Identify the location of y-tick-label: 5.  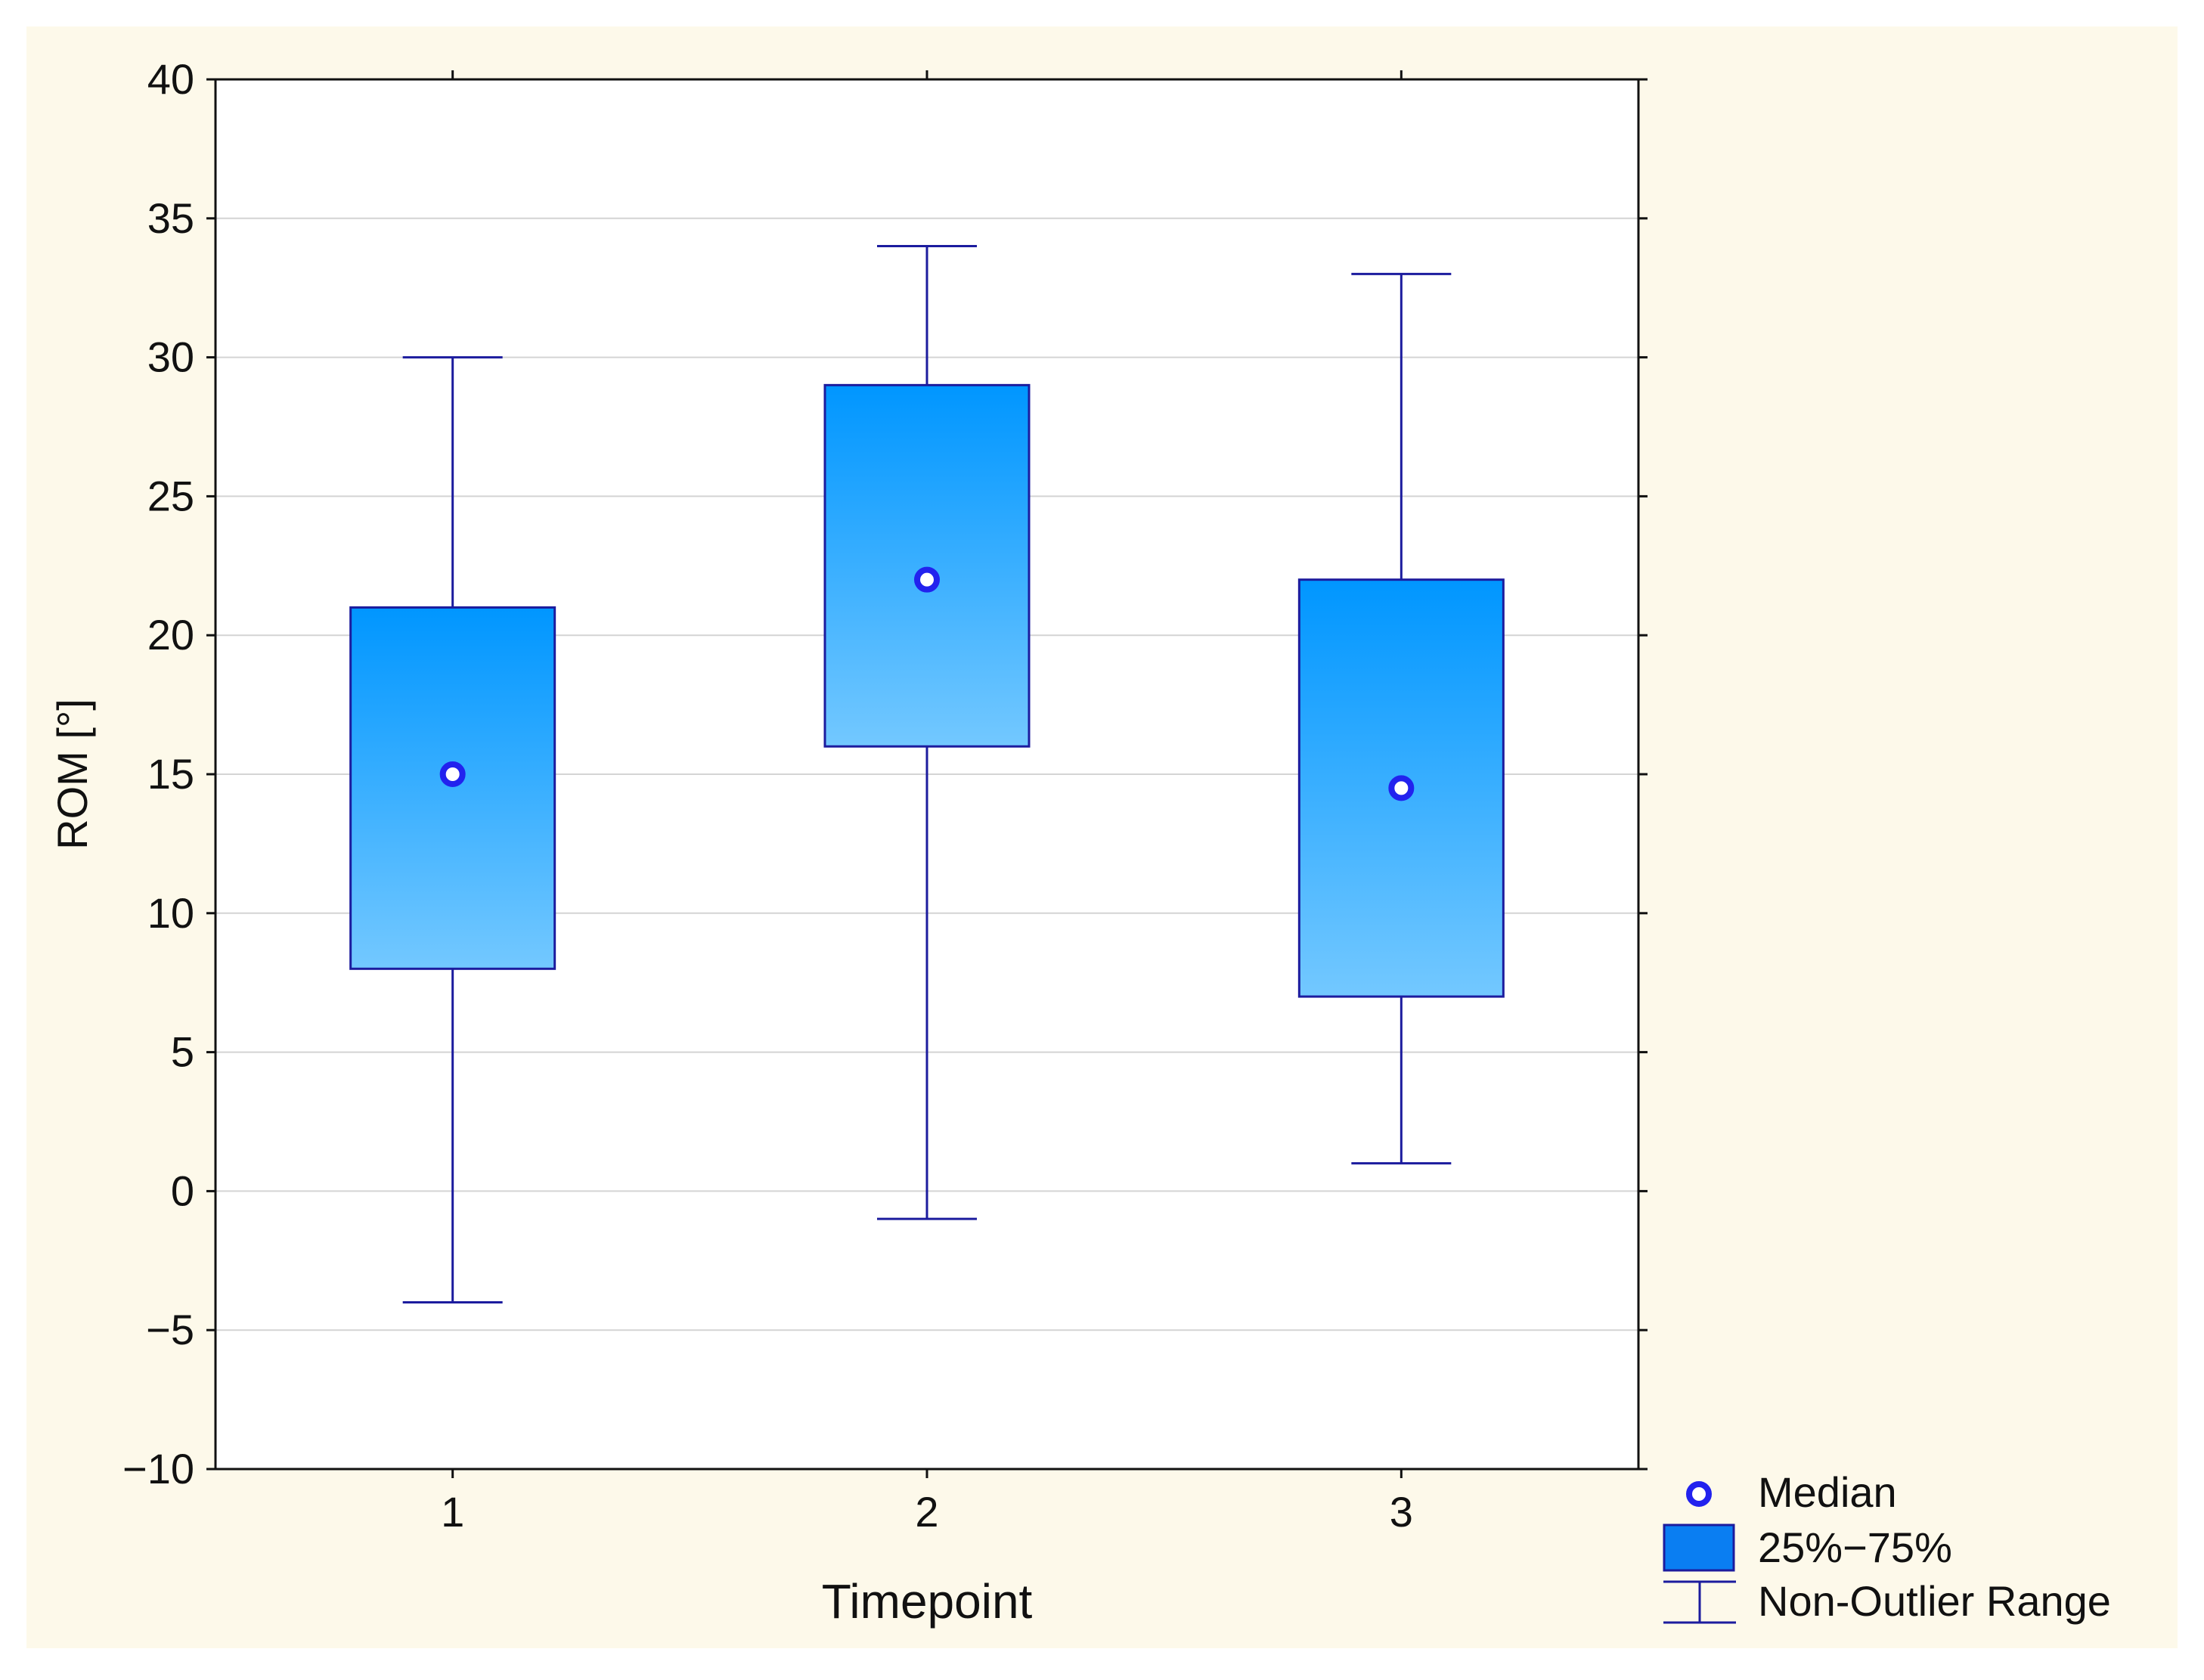
(182, 1052).